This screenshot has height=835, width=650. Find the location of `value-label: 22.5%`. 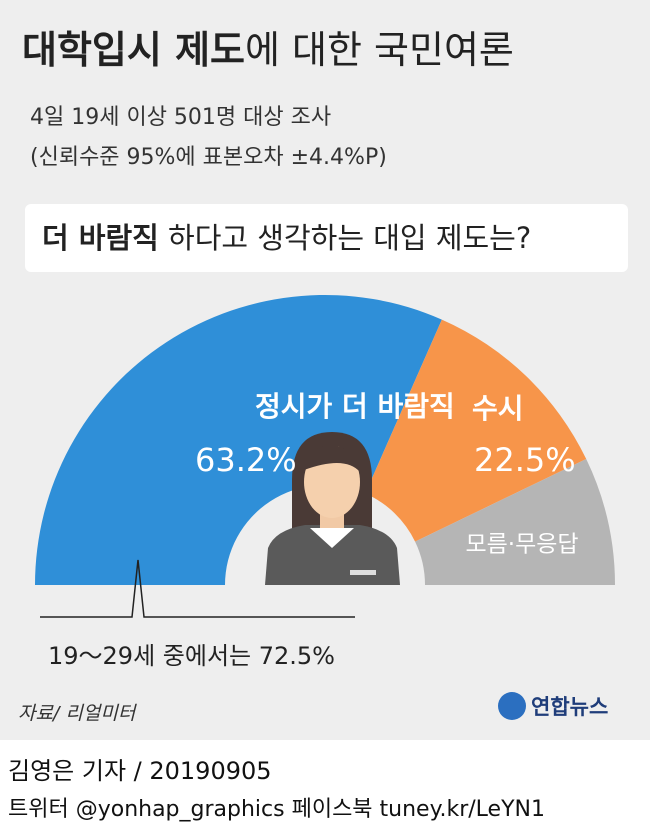

value-label: 22.5% is located at coordinates (525, 460).